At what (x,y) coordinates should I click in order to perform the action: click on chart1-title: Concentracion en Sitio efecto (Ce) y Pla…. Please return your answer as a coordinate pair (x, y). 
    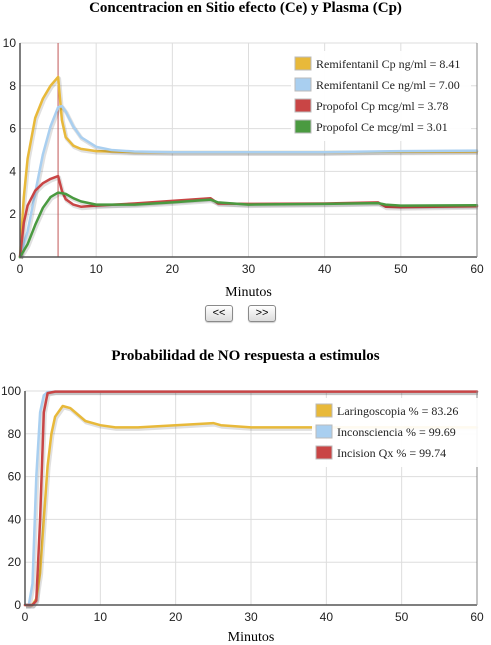
    Looking at the image, I should click on (245, 8).